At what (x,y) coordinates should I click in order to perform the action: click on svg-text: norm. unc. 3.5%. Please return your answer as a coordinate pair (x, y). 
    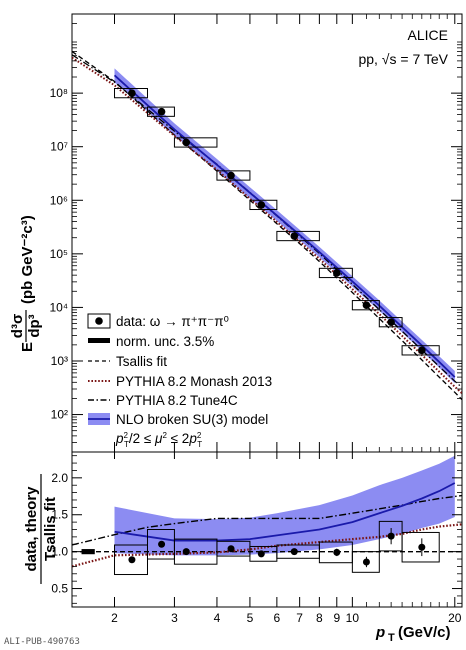
    Looking at the image, I should click on (165, 341).